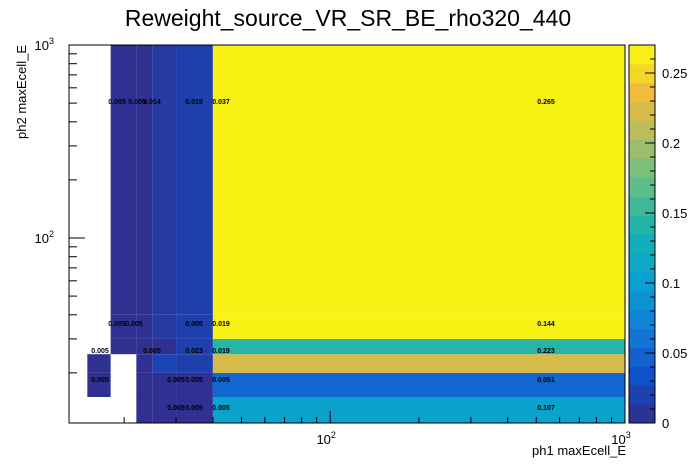  What do you see at coordinates (674, 353) in the screenshot?
I see `colorbar-tick-label: 0.05` at bounding box center [674, 353].